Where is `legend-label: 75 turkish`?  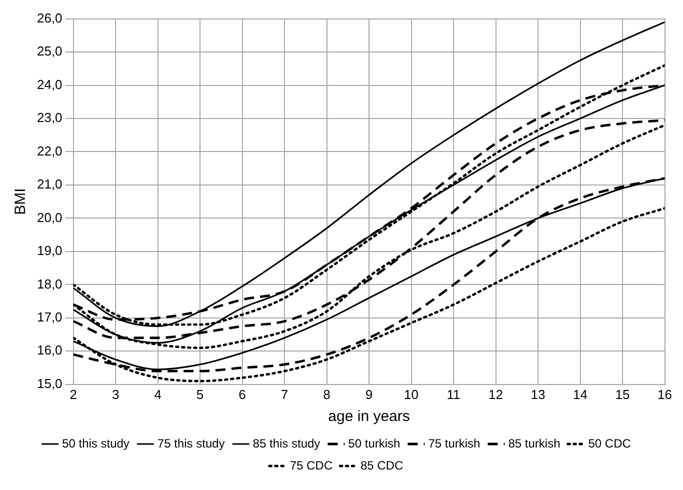
legend-label: 75 turkish is located at coordinates (454, 443).